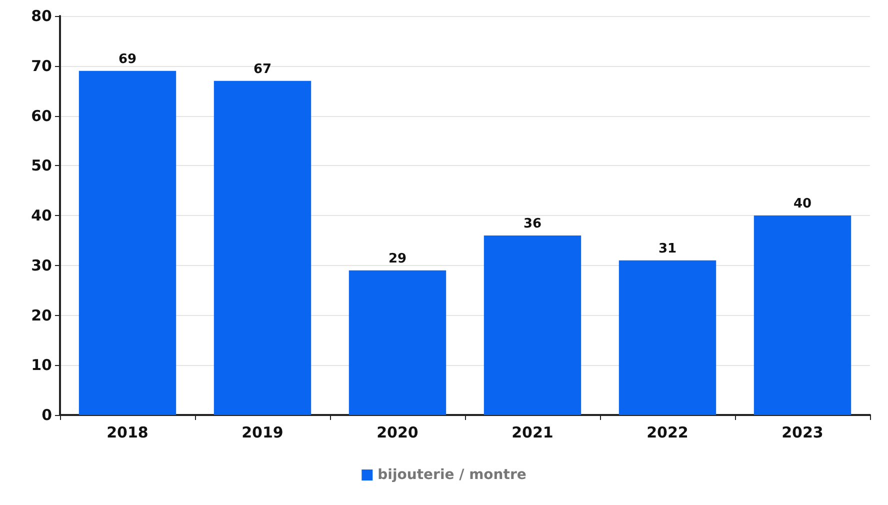 Image resolution: width=888 pixels, height=505 pixels. I want to click on y-tick-label: 40, so click(41, 215).